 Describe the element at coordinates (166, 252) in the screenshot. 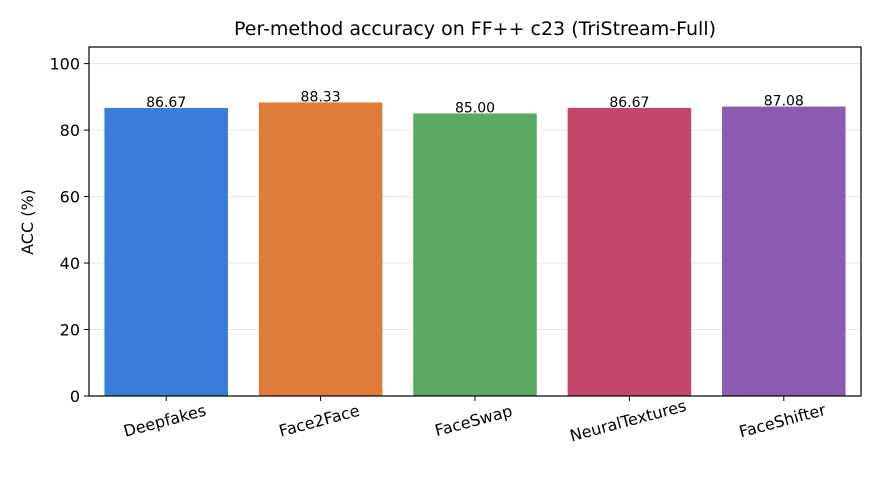

I see `bar-deepfakes` at that location.